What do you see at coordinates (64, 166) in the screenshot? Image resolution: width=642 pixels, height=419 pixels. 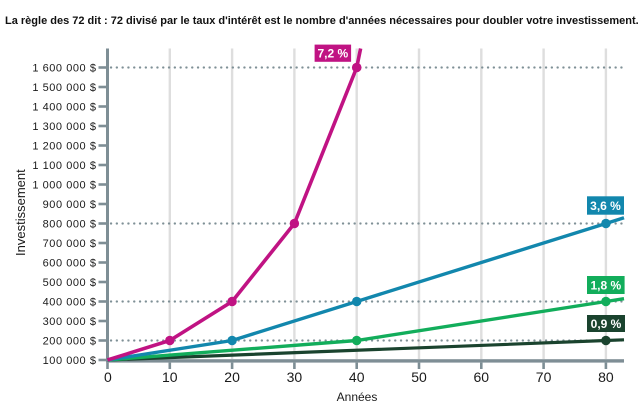 I see `svg-text: 1 100 000 $` at bounding box center [64, 166].